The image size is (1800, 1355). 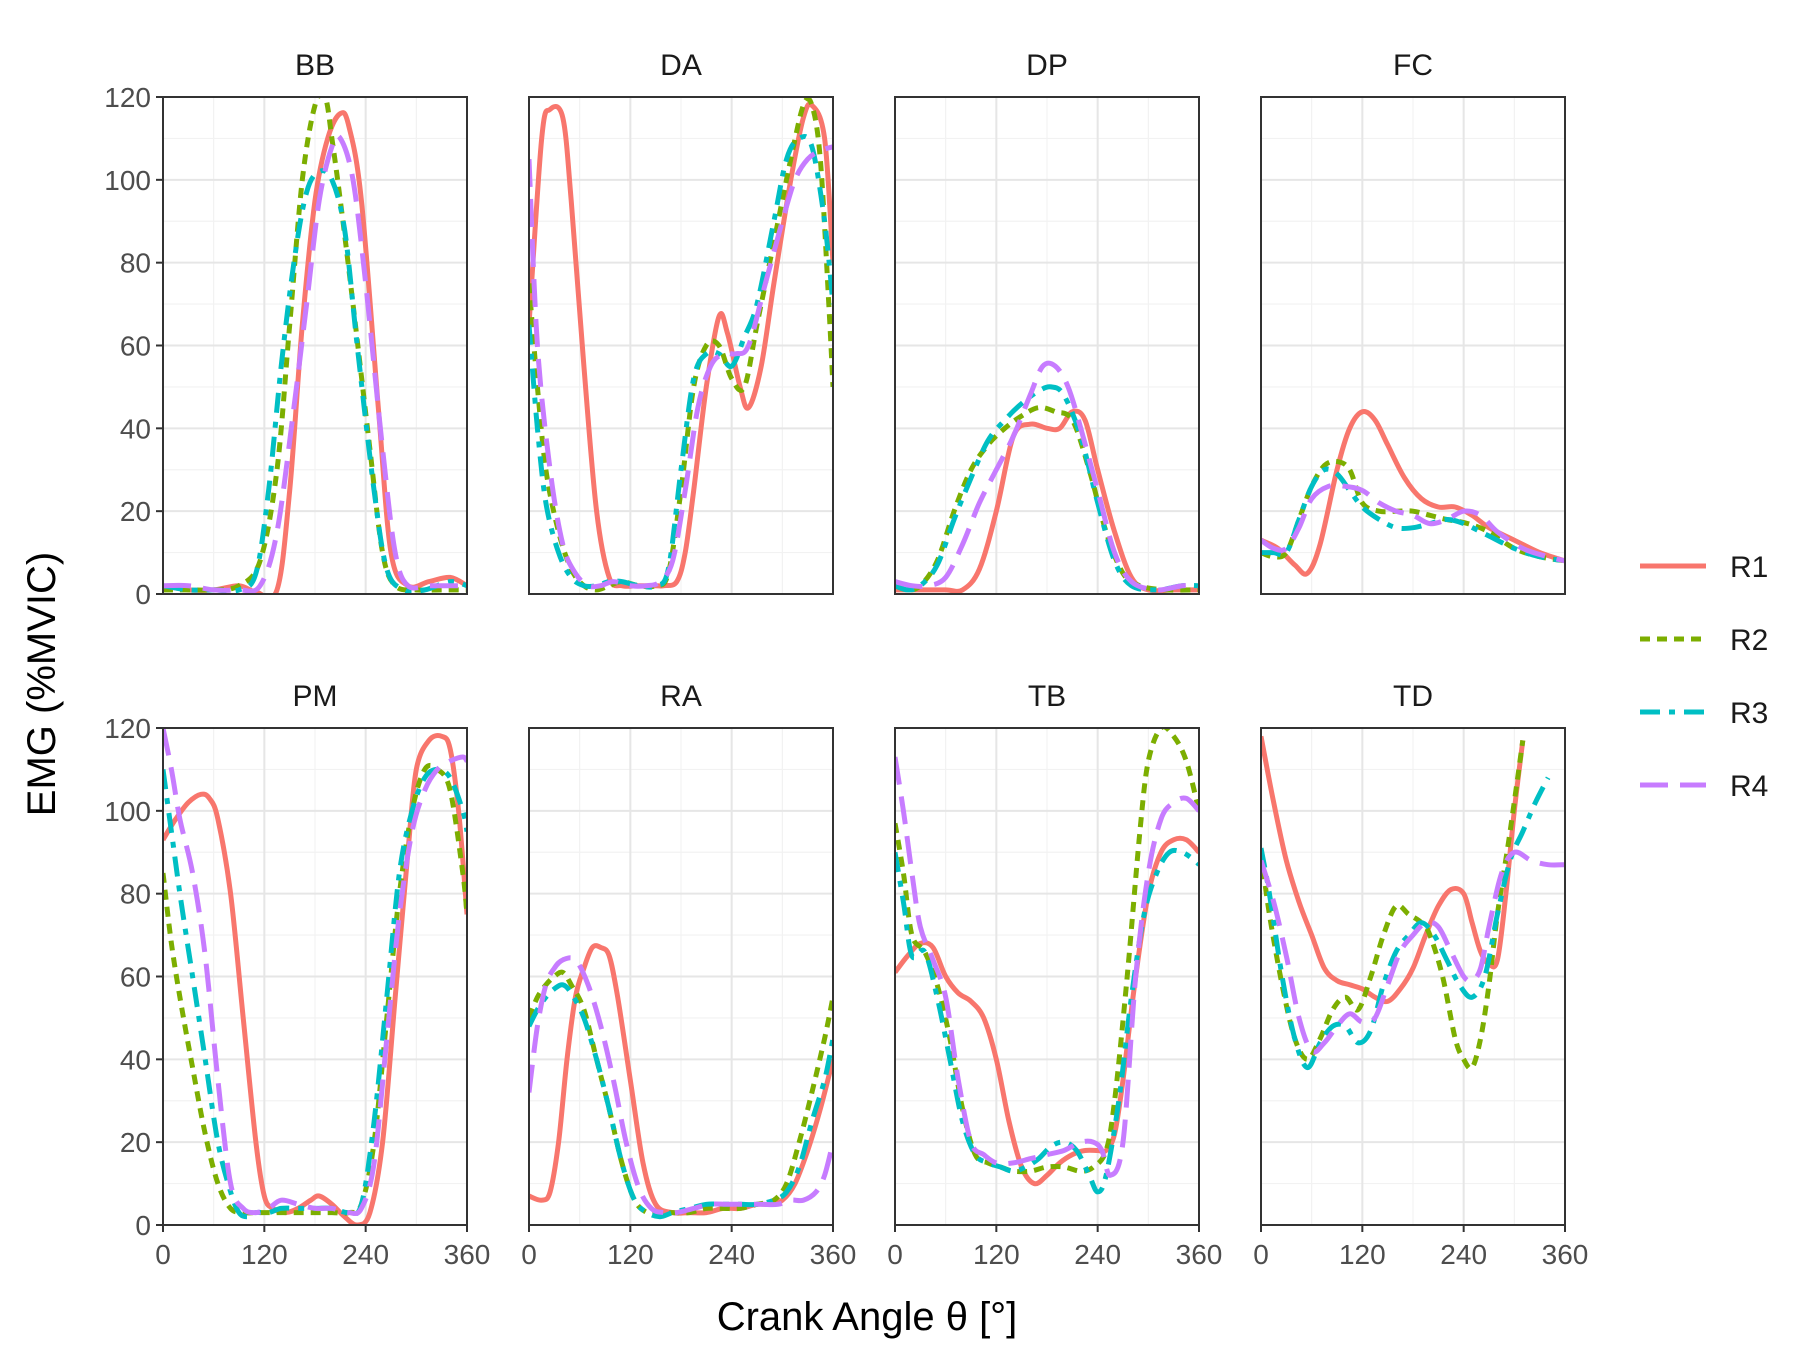 What do you see at coordinates (1704, 640) in the screenshot?
I see `legend-item-r2: R2` at bounding box center [1704, 640].